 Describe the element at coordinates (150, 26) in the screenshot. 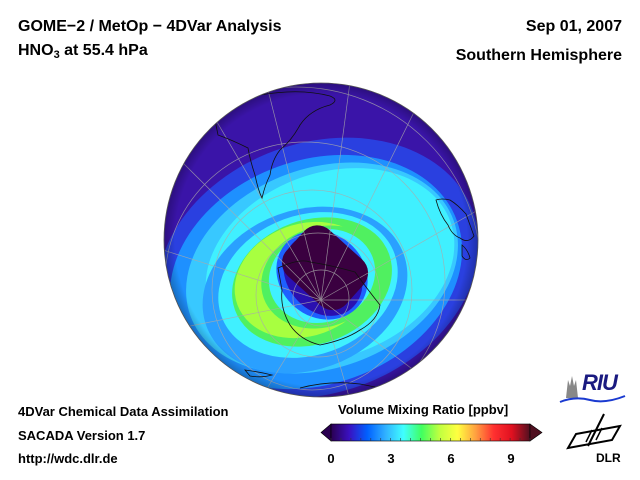

I see `map-title: GOME−2 / MetOp − 4DVar Analysis` at that location.